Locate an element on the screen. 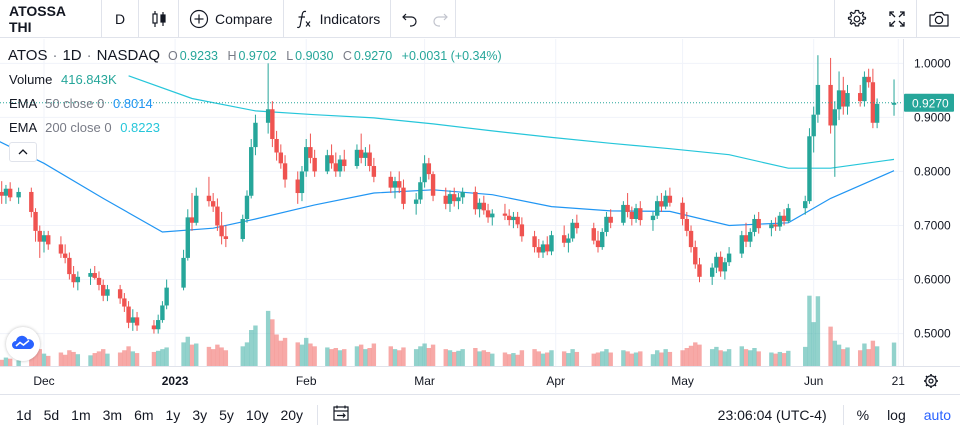  time-axis: Dec 2023 Feb Mar Apr May Jun 21 is located at coordinates (480, 380).